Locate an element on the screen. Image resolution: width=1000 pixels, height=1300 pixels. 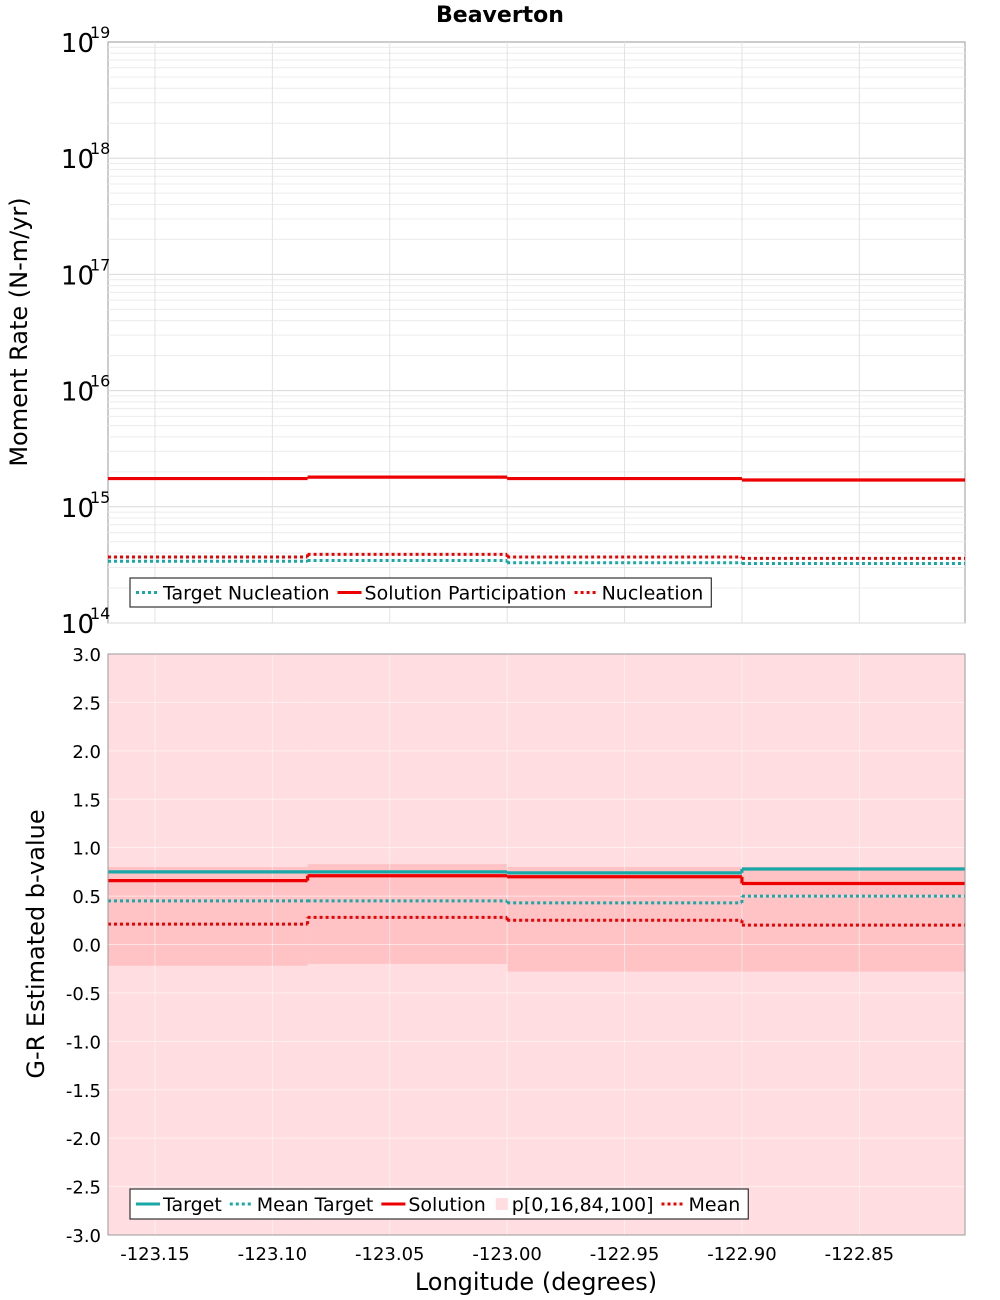
y-tick-exponent: 18 is located at coordinates (100, 148).